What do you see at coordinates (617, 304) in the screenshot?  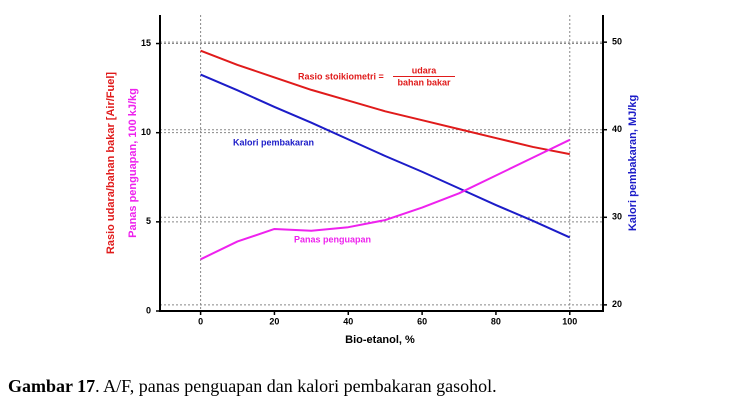 I see `y2-tick-label: 20` at bounding box center [617, 304].